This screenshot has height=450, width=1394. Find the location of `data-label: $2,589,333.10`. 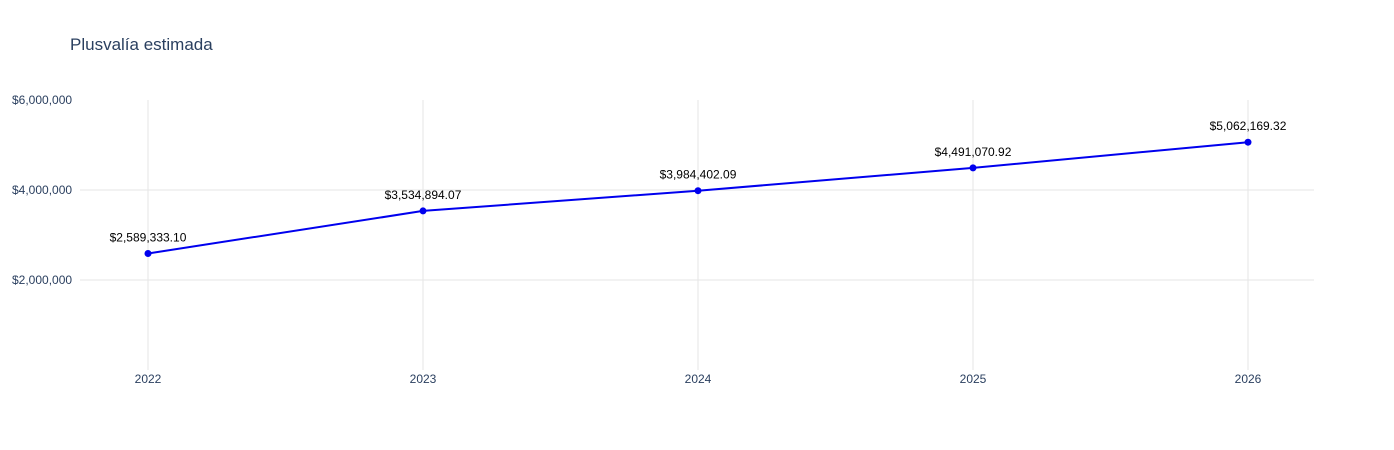

data-label: $2,589,333.10 is located at coordinates (148, 237).